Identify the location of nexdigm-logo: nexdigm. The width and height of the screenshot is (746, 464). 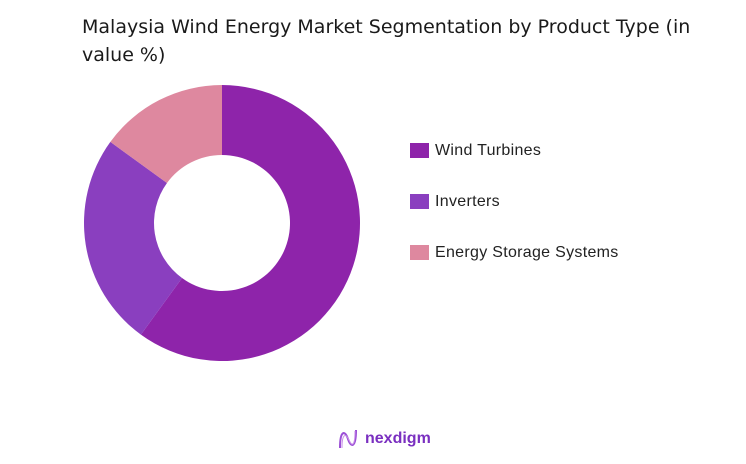
(384, 439).